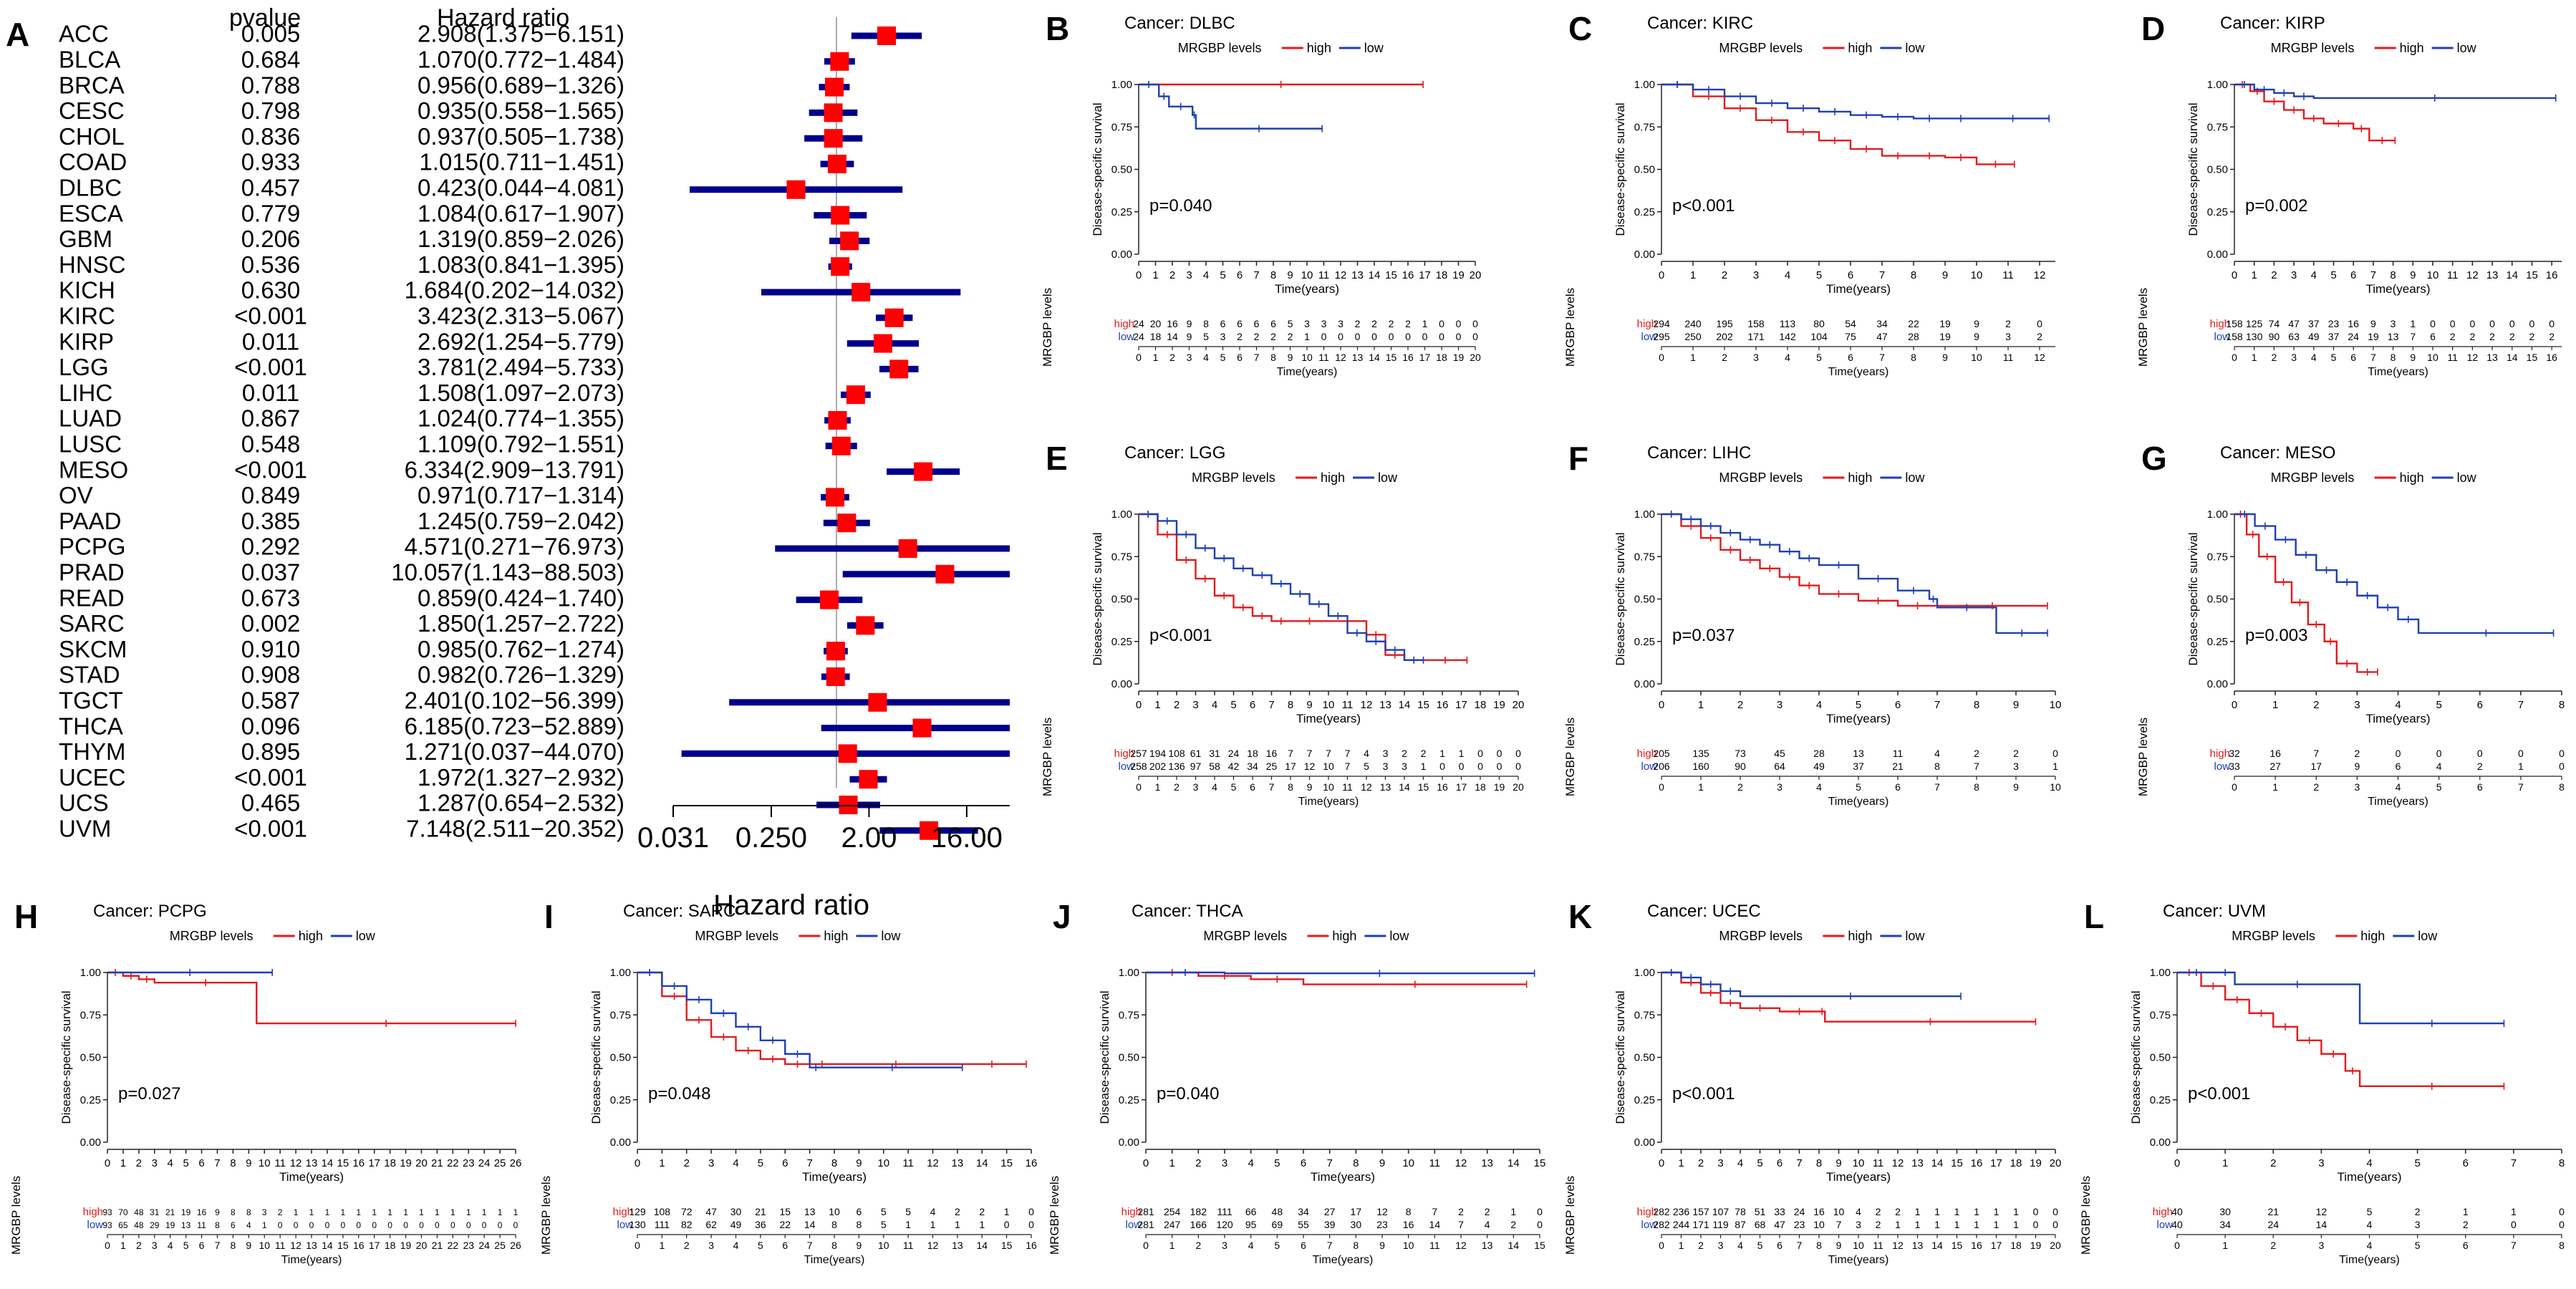 This screenshot has width=2576, height=1289. Describe the element at coordinates (270, 316) in the screenshot. I see `forest-pvalue: <0.001` at that location.